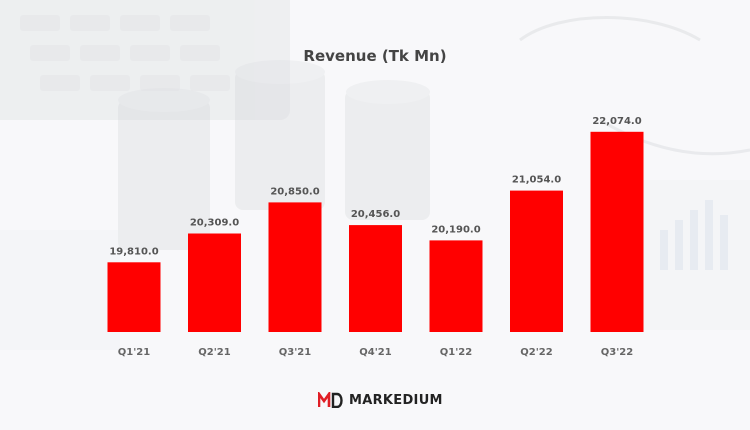 Image resolution: width=750 pixels, height=430 pixels. I want to click on calculator-image, so click(145, 60).